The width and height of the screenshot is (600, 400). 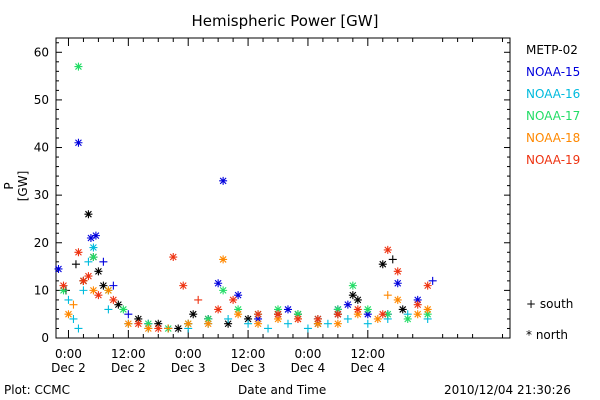 I want to click on y-tick-label: 20, so click(x=41, y=243).